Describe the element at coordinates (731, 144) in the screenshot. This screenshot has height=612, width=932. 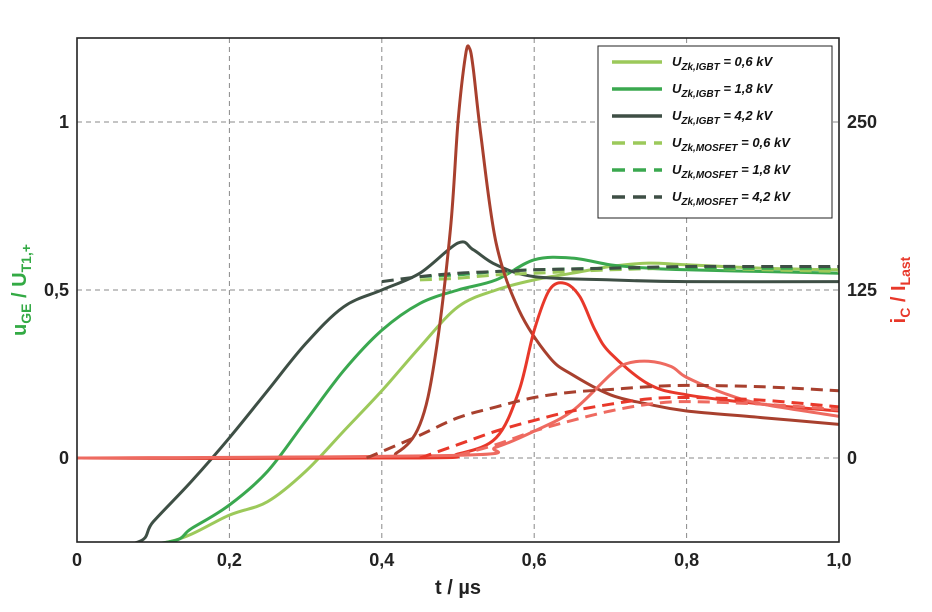
I see `legend-label: UZk,MOSFET = 0,6 kV` at that location.